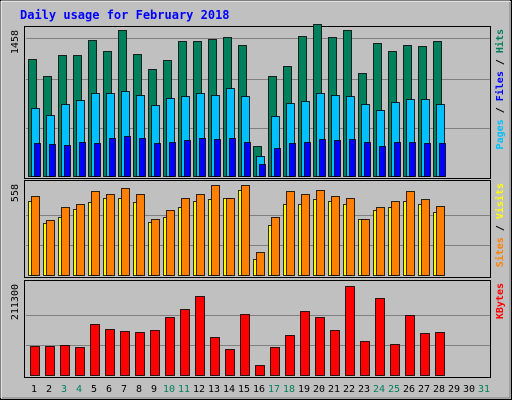 This screenshot has height=400, width=512. Describe the element at coordinates (109, 389) in the screenshot. I see `day-label-6: 6` at that location.